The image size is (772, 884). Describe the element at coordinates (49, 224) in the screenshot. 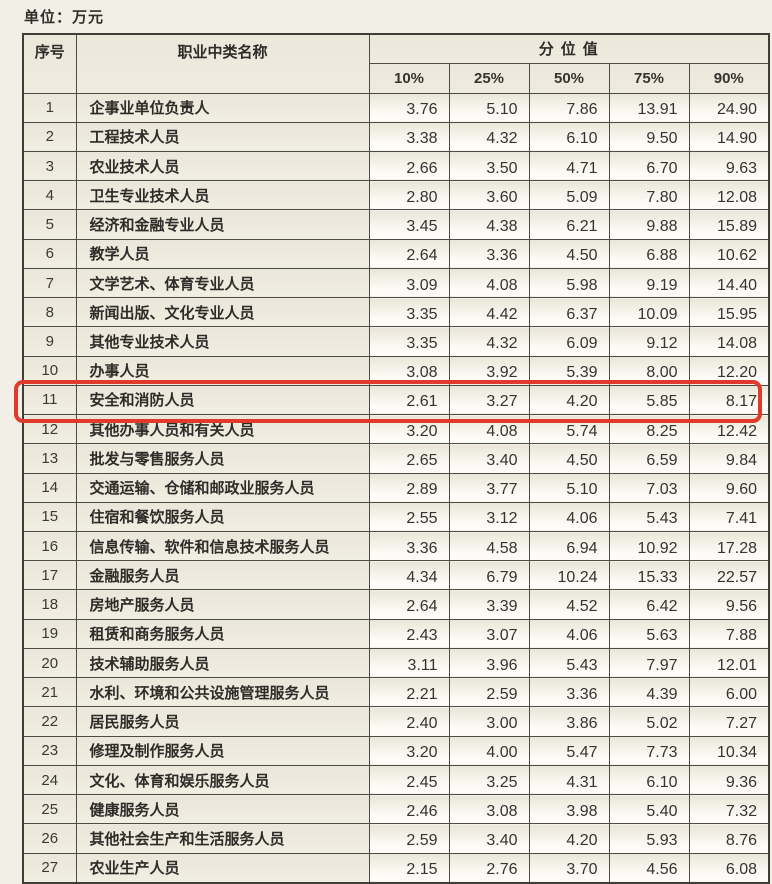

I see `row-index-cell: 5` at that location.